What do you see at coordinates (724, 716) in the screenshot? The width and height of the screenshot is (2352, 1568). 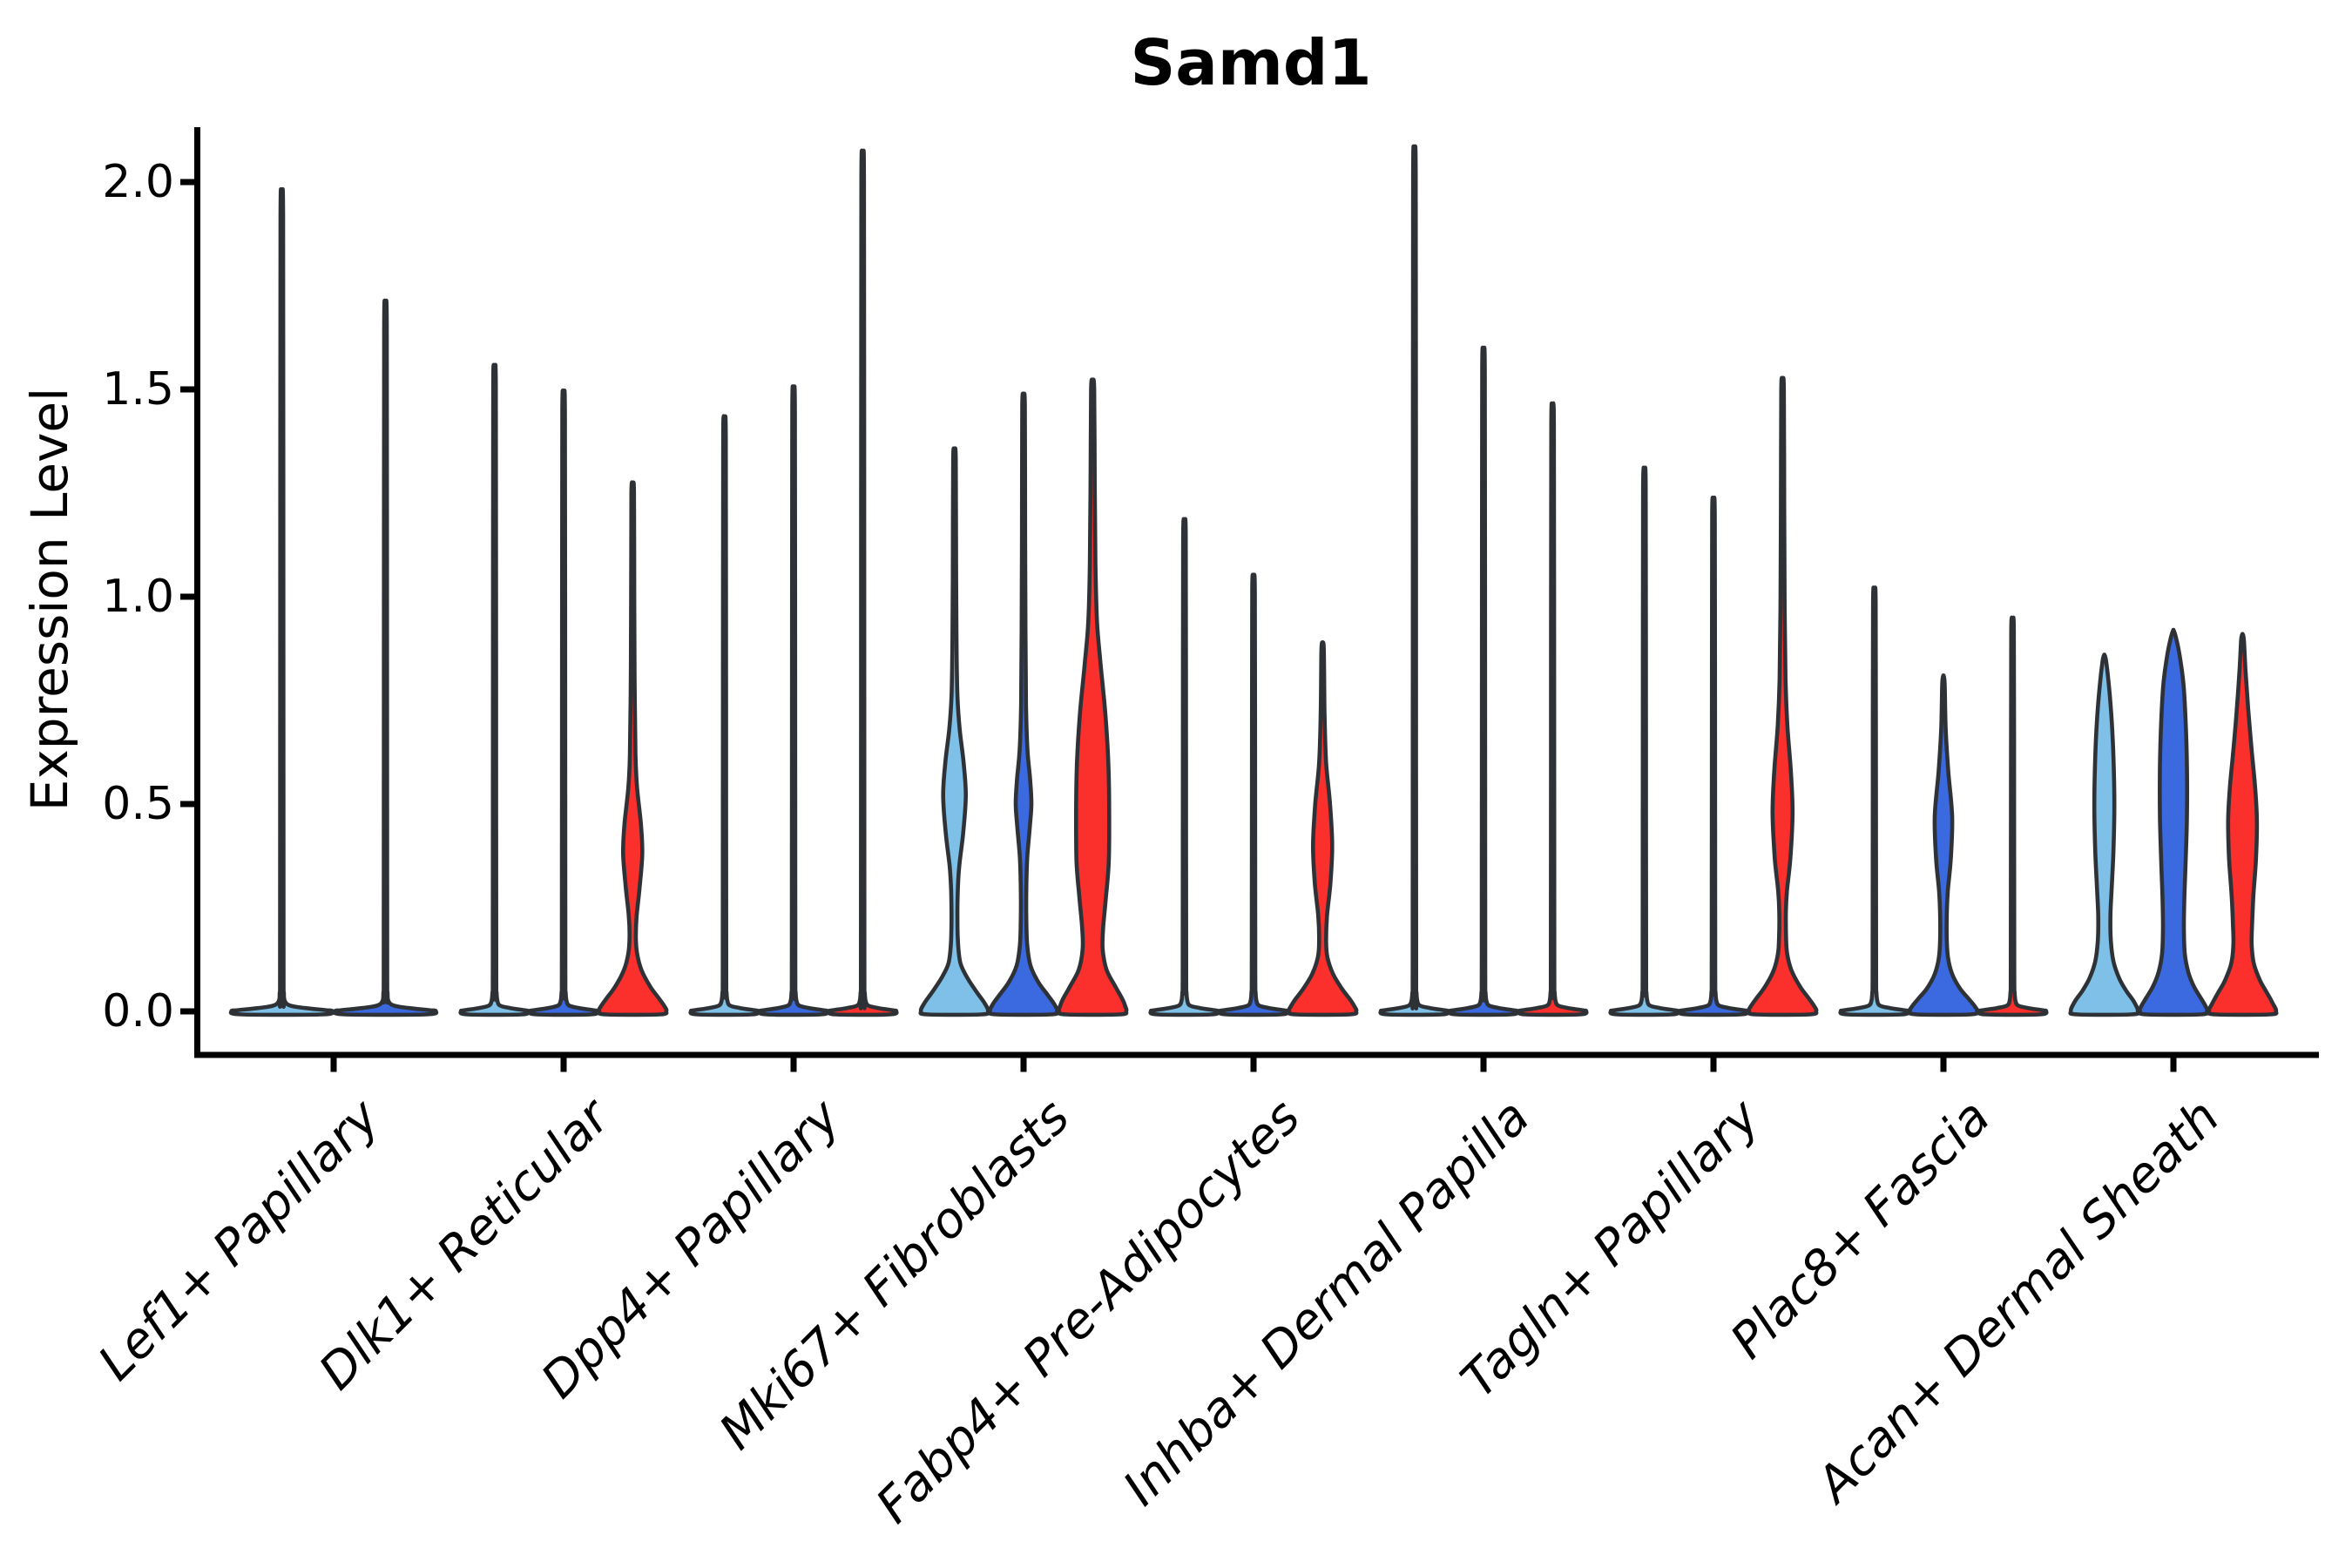 I see `violin-dpp4-papillary-light-blue` at bounding box center [724, 716].